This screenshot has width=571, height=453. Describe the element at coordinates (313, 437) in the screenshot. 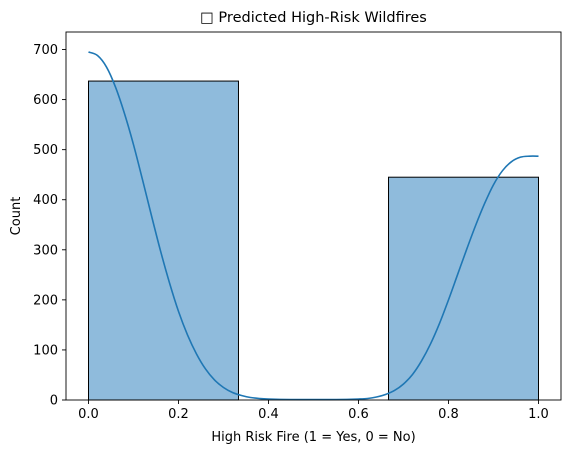

I see `x-axis-label: High Risk Fire (1 = Yes, 0 = No)` at that location.